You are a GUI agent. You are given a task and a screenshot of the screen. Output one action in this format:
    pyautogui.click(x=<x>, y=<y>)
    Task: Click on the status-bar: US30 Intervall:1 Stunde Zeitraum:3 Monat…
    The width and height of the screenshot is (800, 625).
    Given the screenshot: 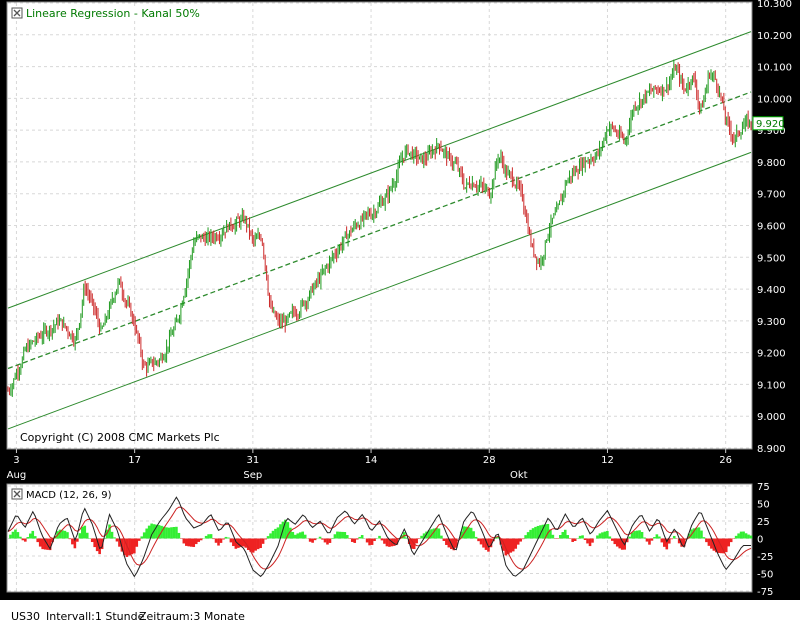 What is the action you would take?
    pyautogui.click(x=400, y=612)
    